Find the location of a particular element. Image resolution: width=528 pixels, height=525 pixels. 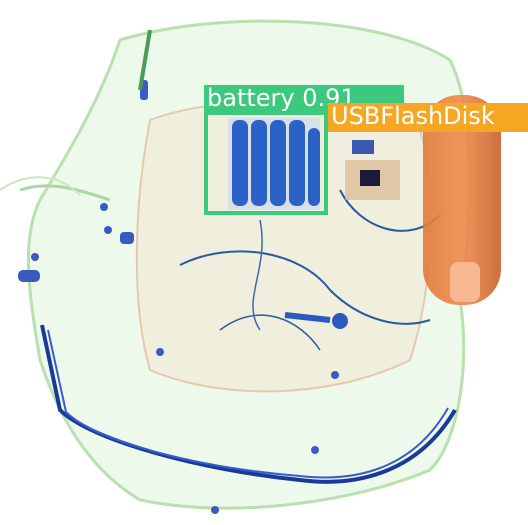

battery-pack is located at coordinates (274, 164).